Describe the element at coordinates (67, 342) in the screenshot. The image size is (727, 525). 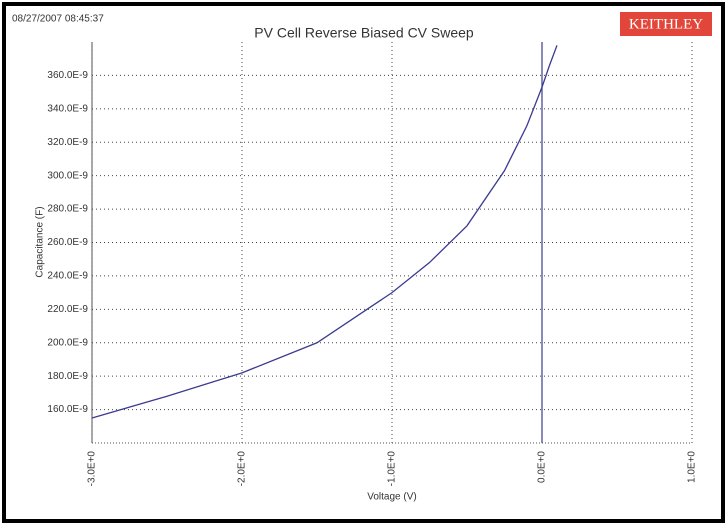
I see `y-tick-label: 200.0E-9` at that location.